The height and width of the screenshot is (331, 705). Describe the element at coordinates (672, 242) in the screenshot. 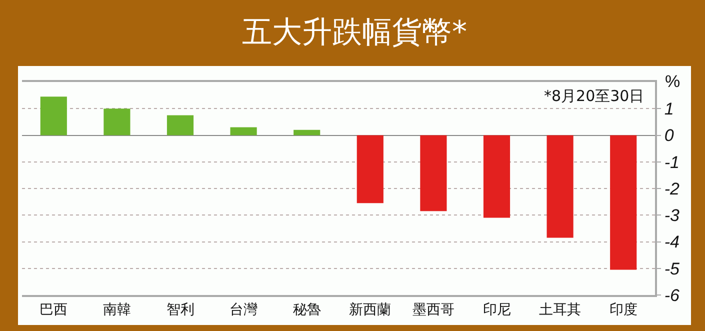

I see `y-tick-label: -4` at that location.